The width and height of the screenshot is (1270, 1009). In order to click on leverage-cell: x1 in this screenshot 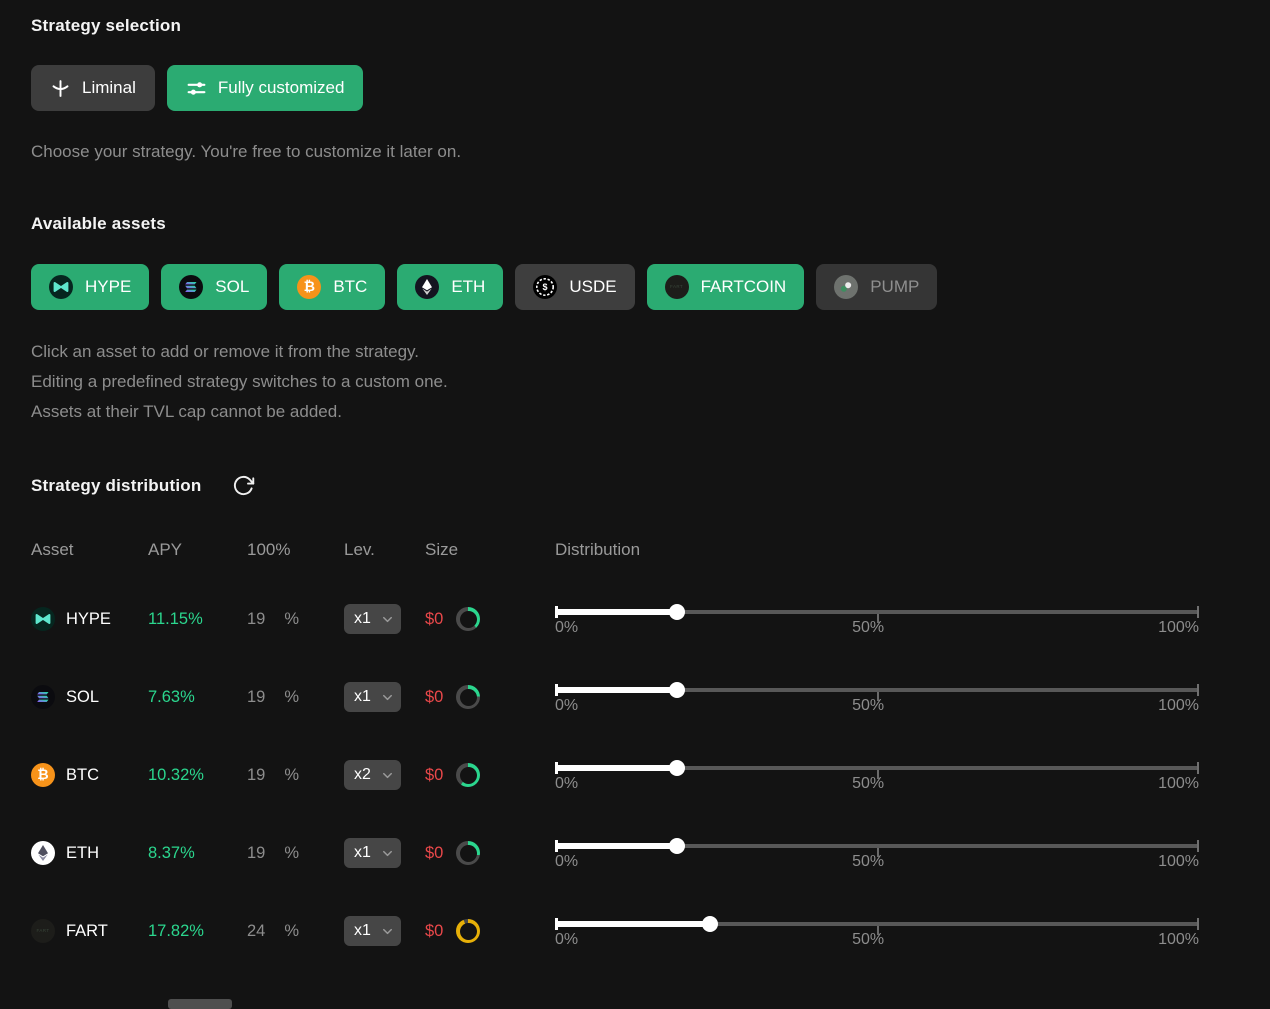, I will do `click(384, 931)`.